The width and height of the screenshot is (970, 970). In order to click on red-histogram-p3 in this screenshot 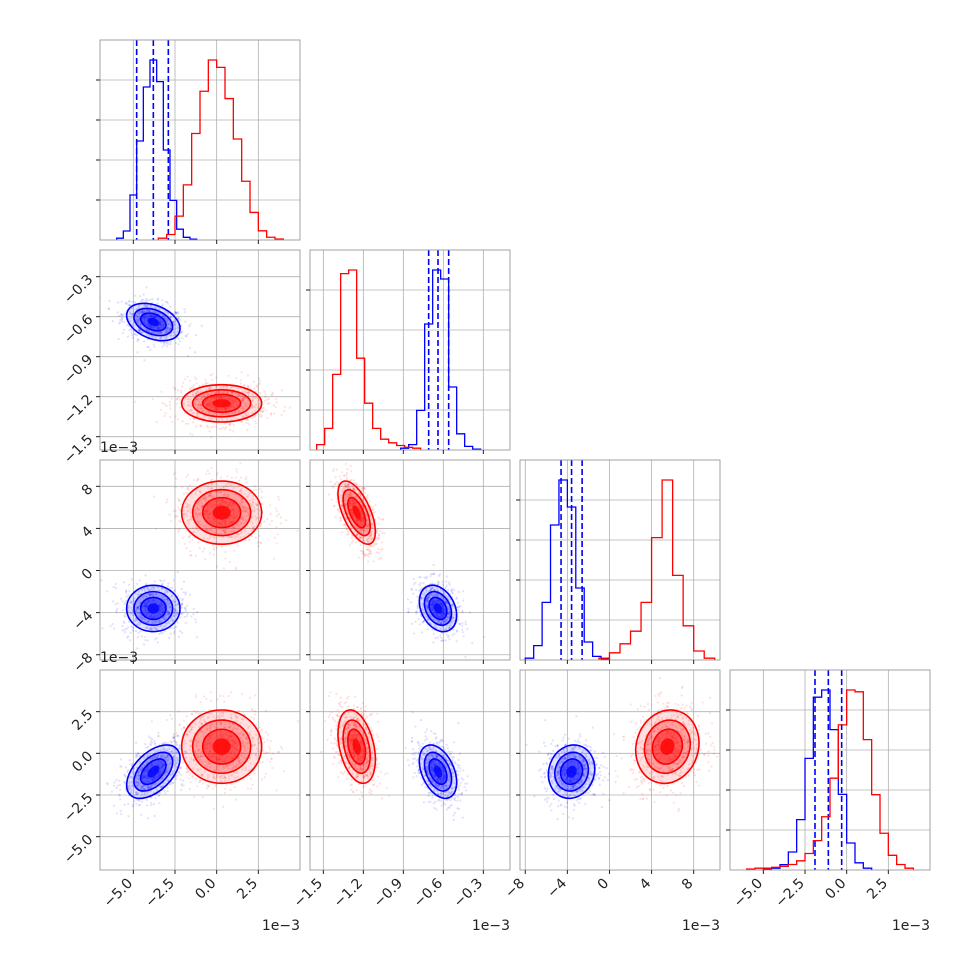, I will do `click(830, 779)`.